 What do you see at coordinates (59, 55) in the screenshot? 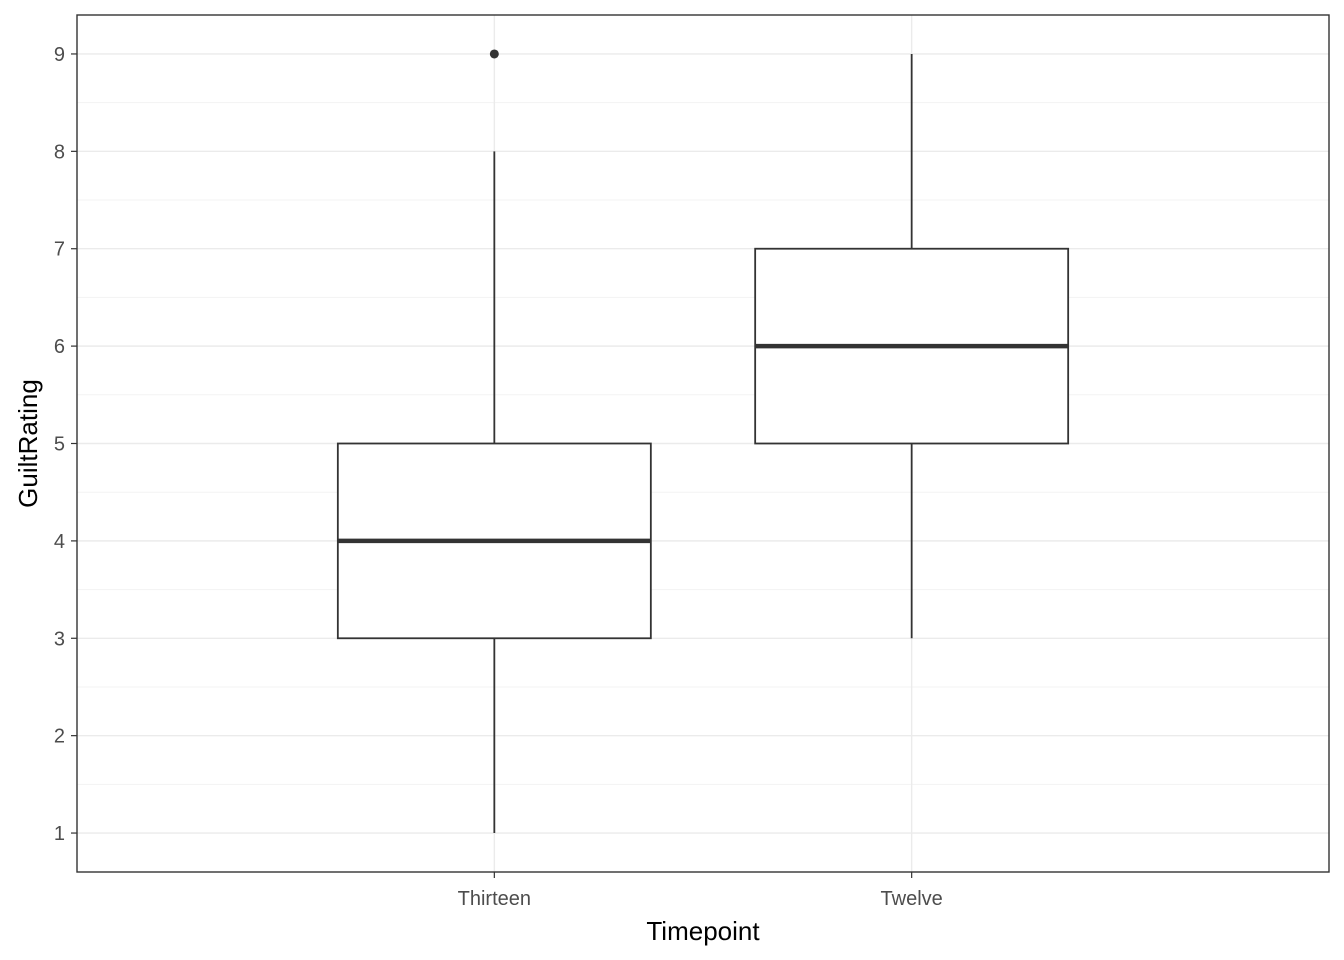
I see `y-tick-label: 9` at bounding box center [59, 55].